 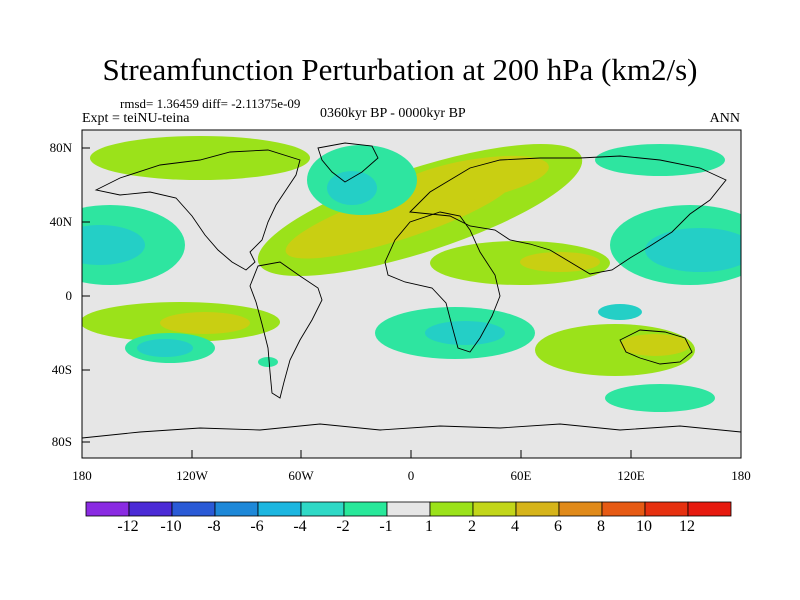 I want to click on coastline-australia, so click(x=656, y=347).